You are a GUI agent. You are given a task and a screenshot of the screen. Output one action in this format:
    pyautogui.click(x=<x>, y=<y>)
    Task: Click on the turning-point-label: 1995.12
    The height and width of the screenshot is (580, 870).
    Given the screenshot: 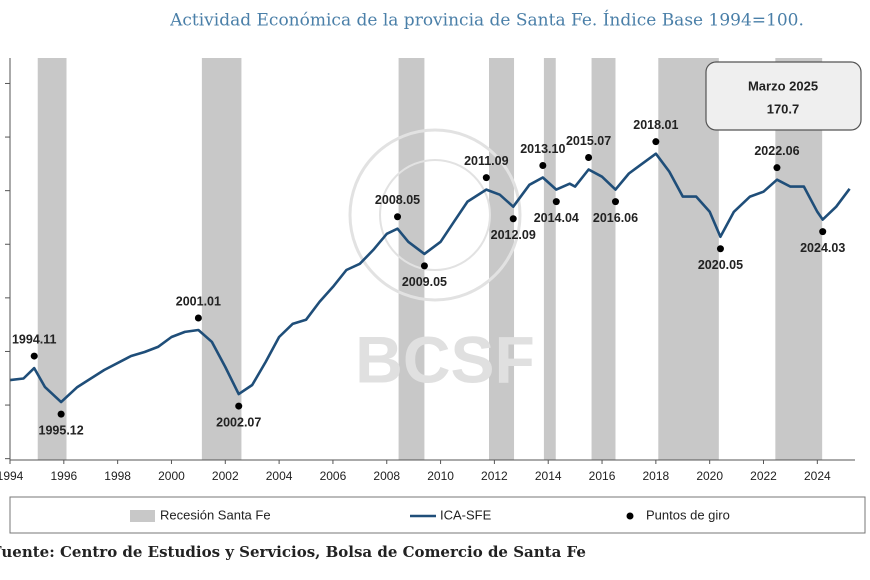 What is the action you would take?
    pyautogui.click(x=61, y=430)
    